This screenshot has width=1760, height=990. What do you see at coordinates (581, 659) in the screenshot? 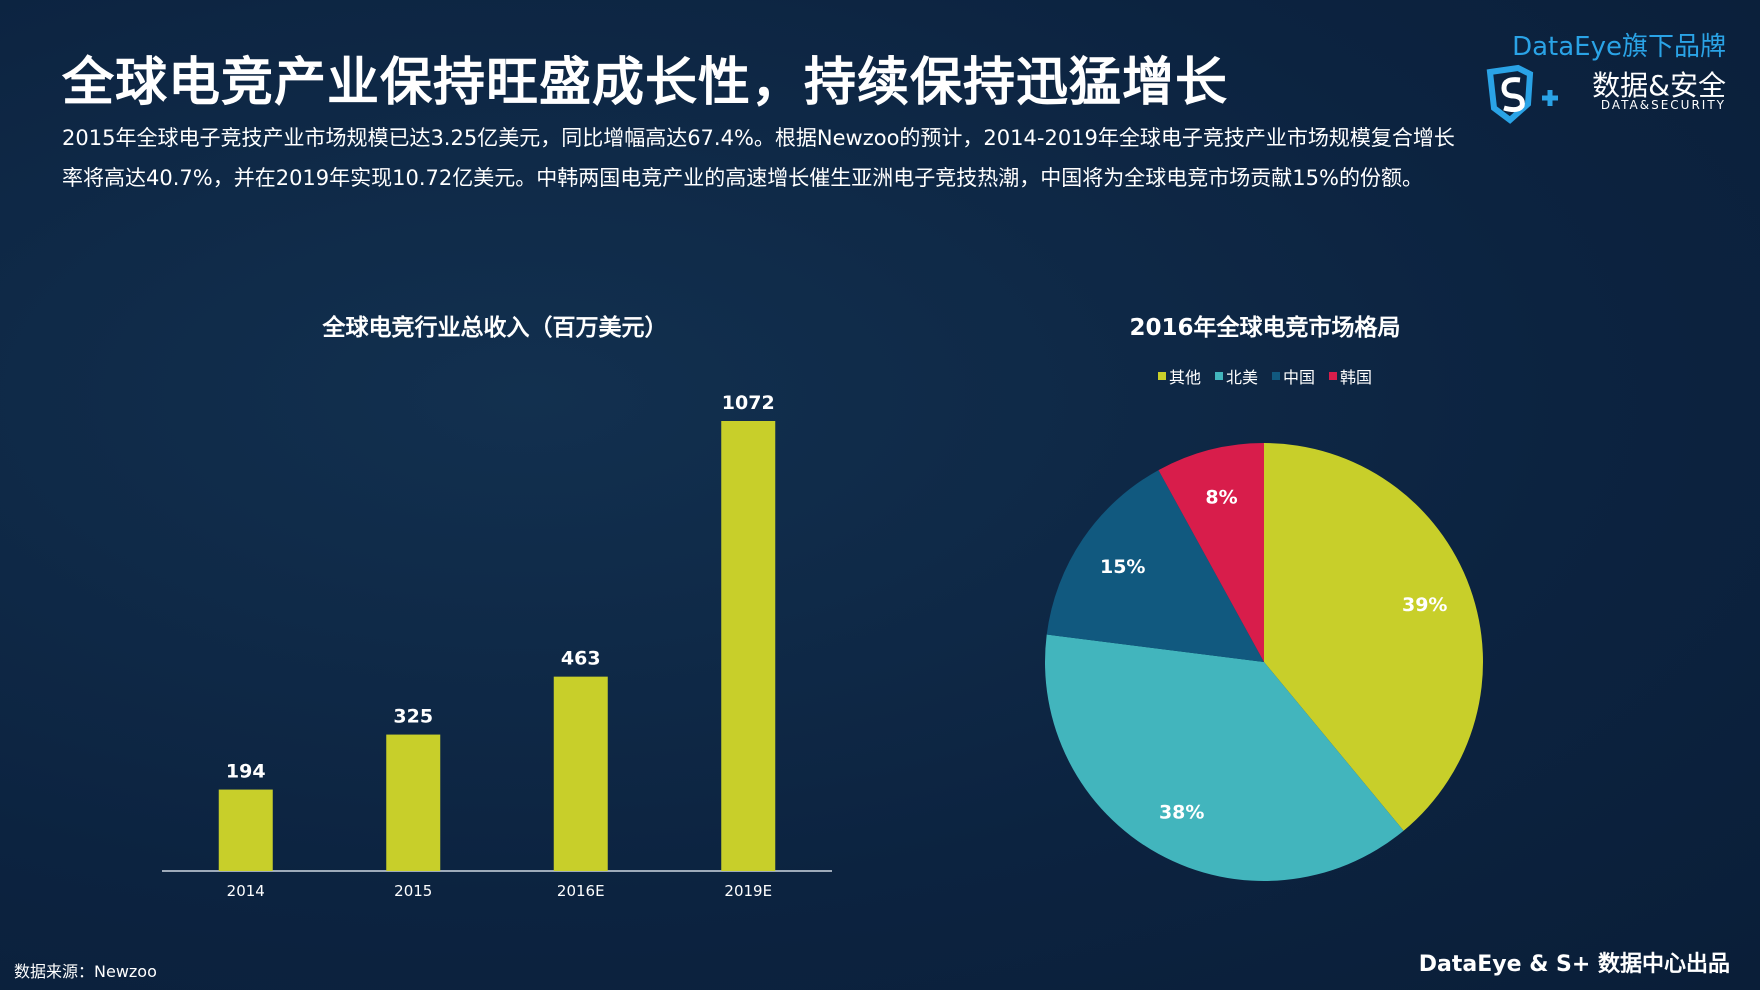
I see `bar-value-label: 463` at bounding box center [581, 659].